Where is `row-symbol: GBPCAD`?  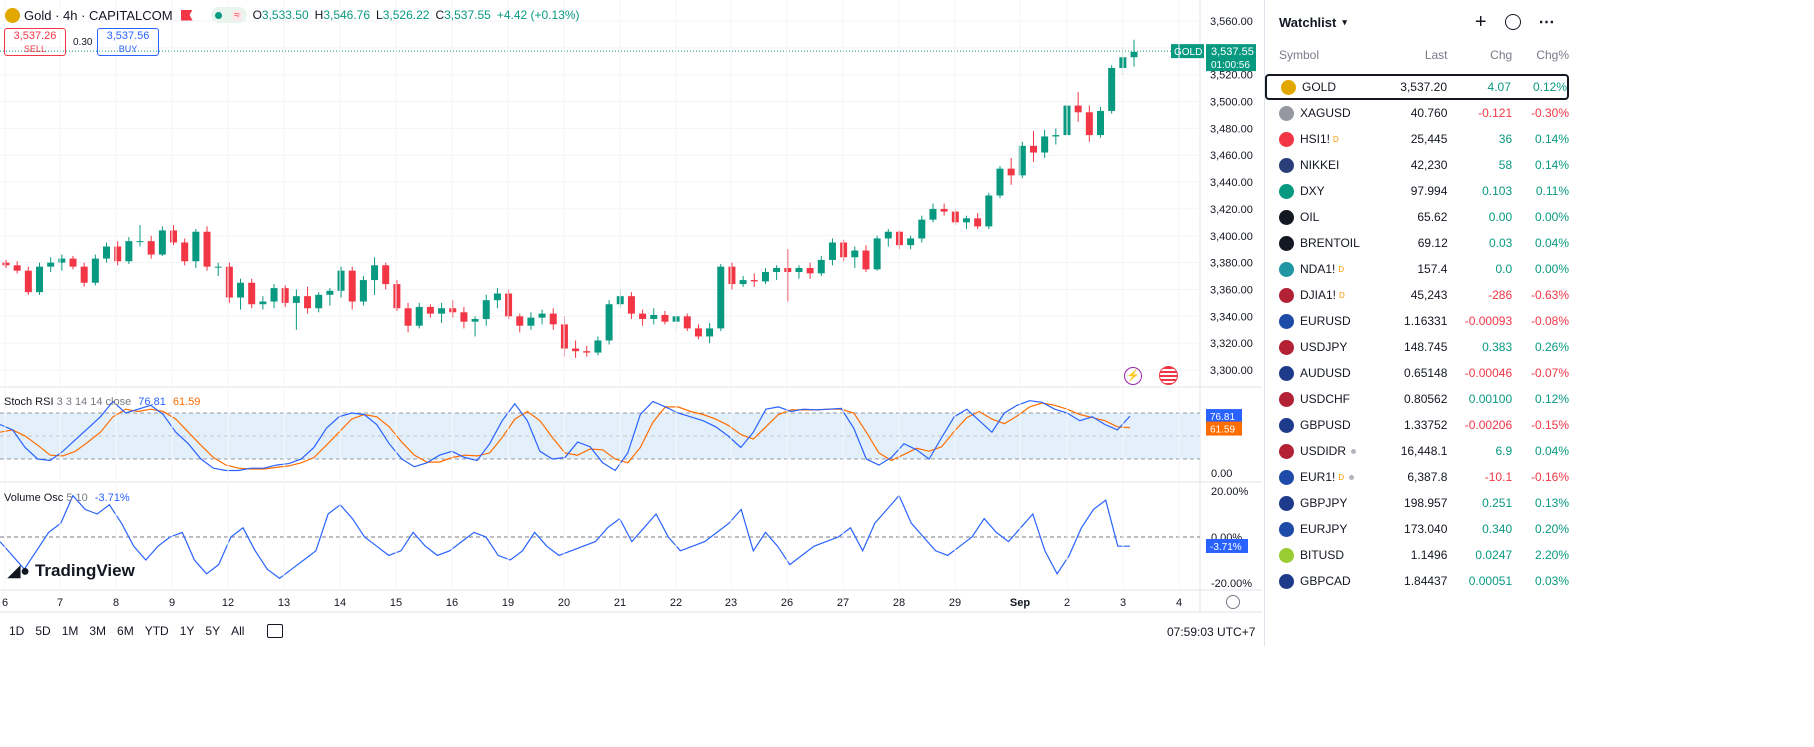 row-symbol: GBPCAD is located at coordinates (1312, 581).